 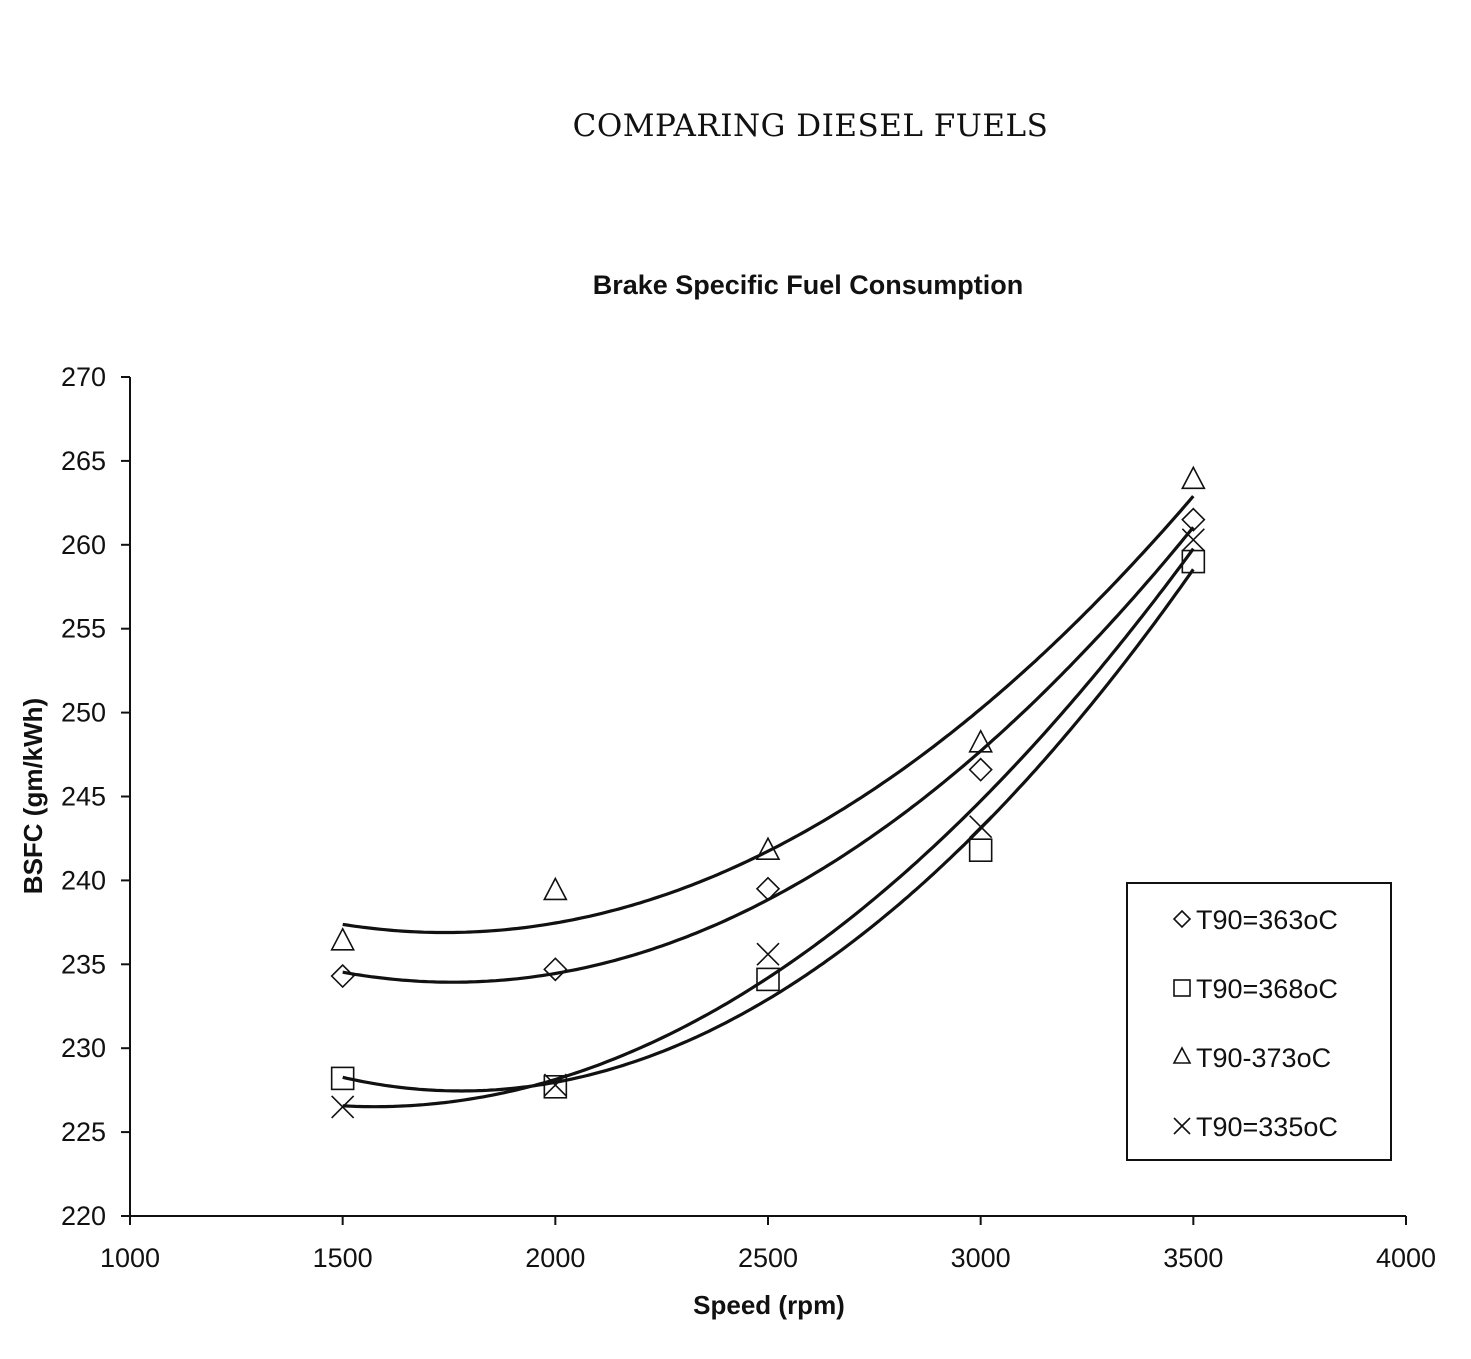 I want to click on legend-label: T90=335oC, so click(x=1267, y=1127).